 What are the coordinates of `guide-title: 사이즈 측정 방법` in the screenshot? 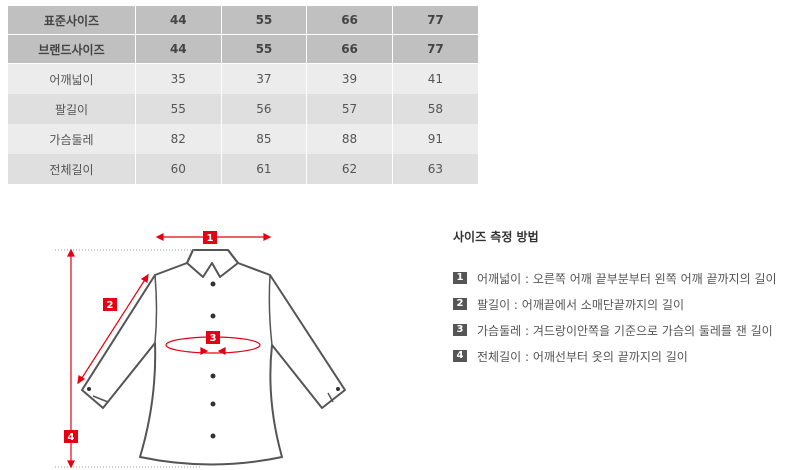 It's located at (496, 237).